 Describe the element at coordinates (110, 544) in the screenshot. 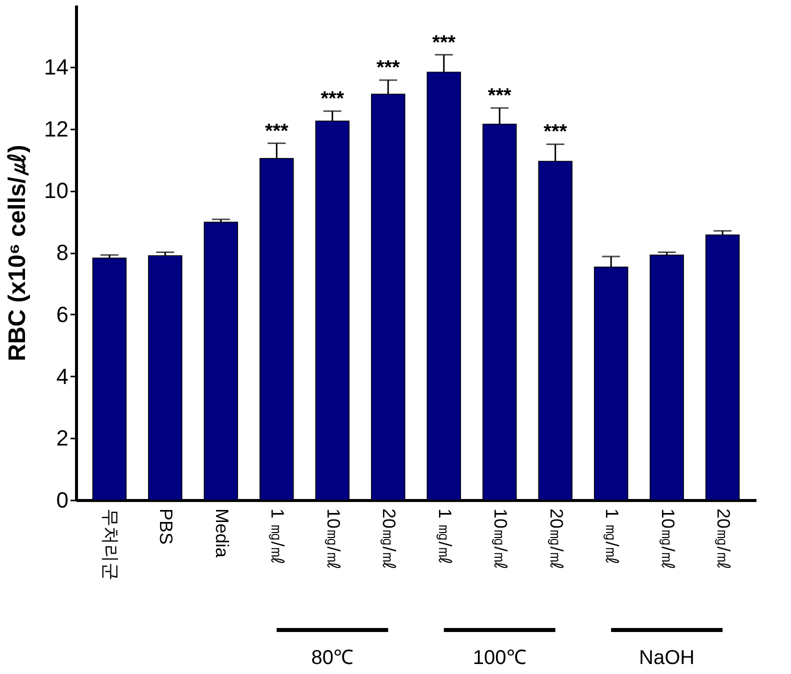

I see `x-tick-label: 무처리군` at that location.